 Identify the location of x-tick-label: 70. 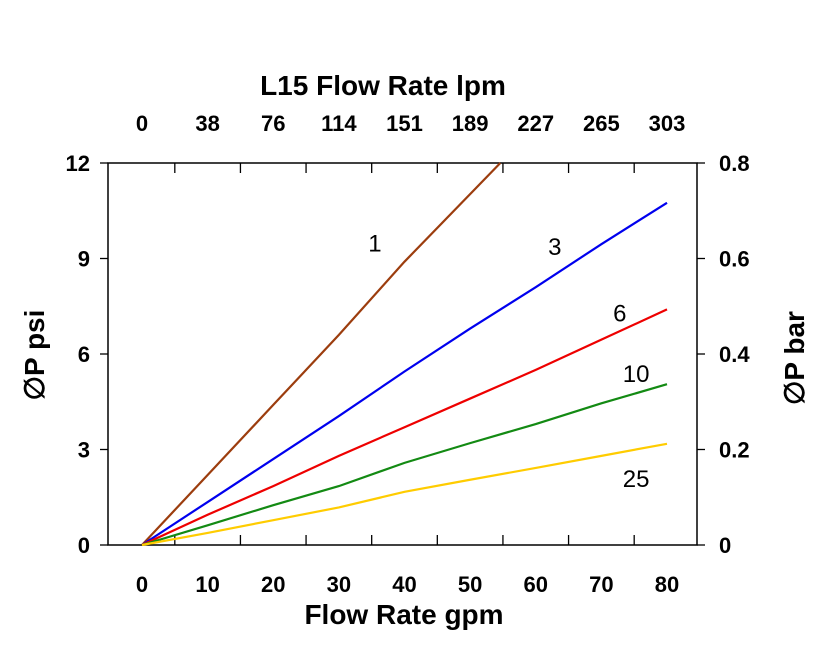
(601, 584).